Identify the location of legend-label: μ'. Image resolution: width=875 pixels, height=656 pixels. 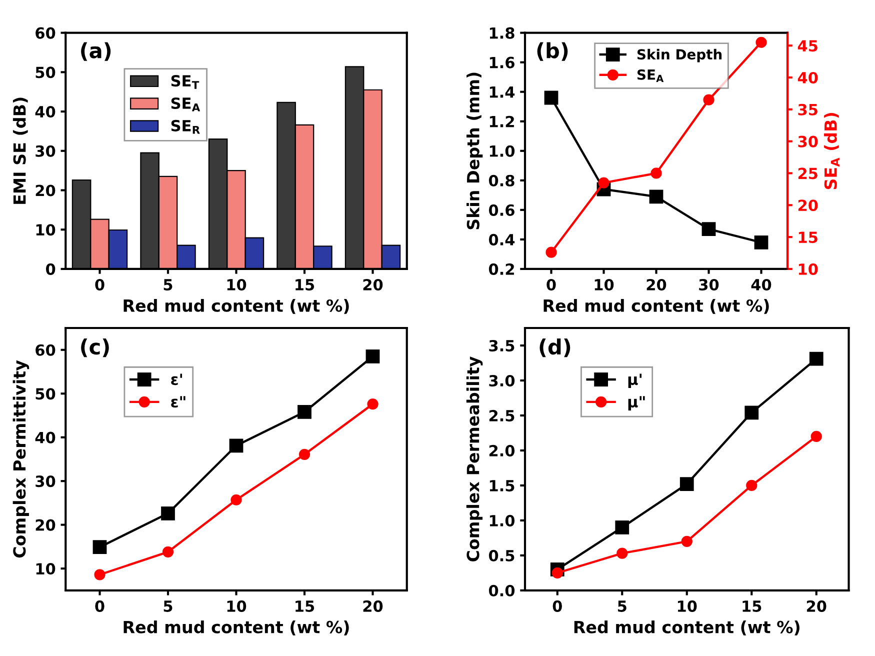
(635, 381).